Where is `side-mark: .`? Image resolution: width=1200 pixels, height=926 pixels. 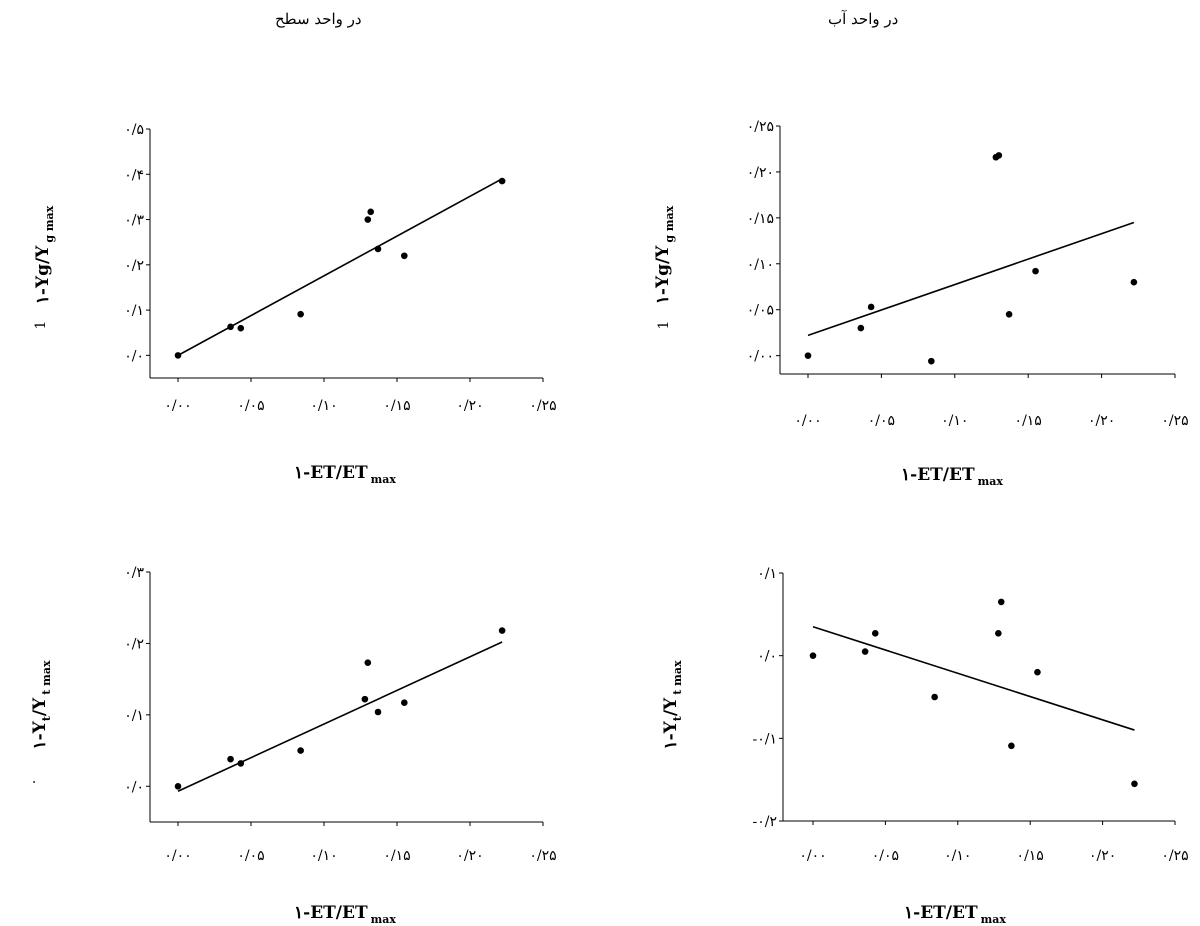 side-mark: . is located at coordinates (31, 782).